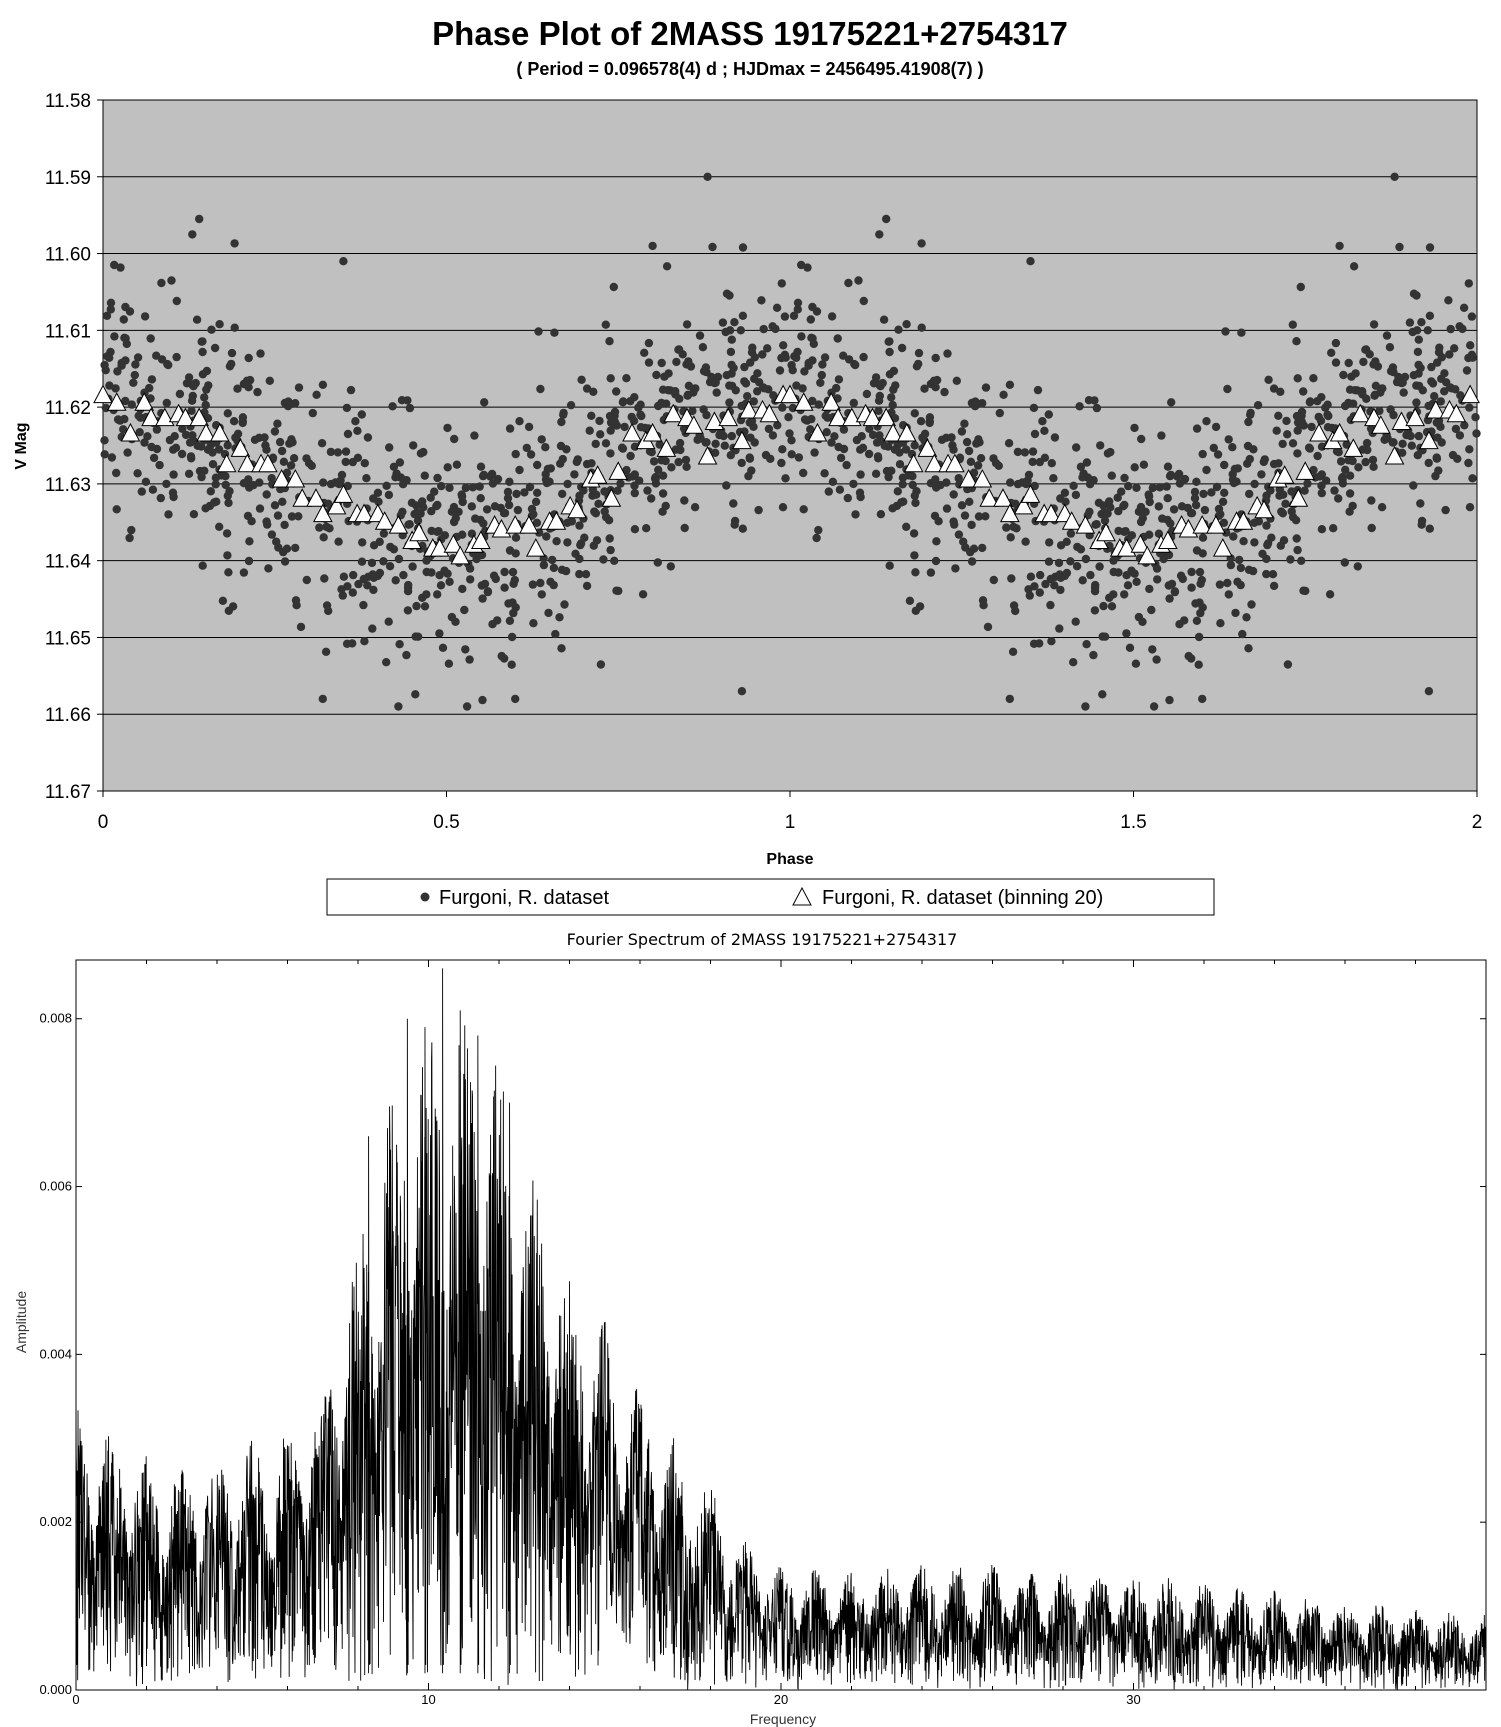 This screenshot has height=1727, width=1501. Describe the element at coordinates (790, 822) in the screenshot. I see `phase-x-tick-labels: 0 0.5 1 1.5 2` at that location.